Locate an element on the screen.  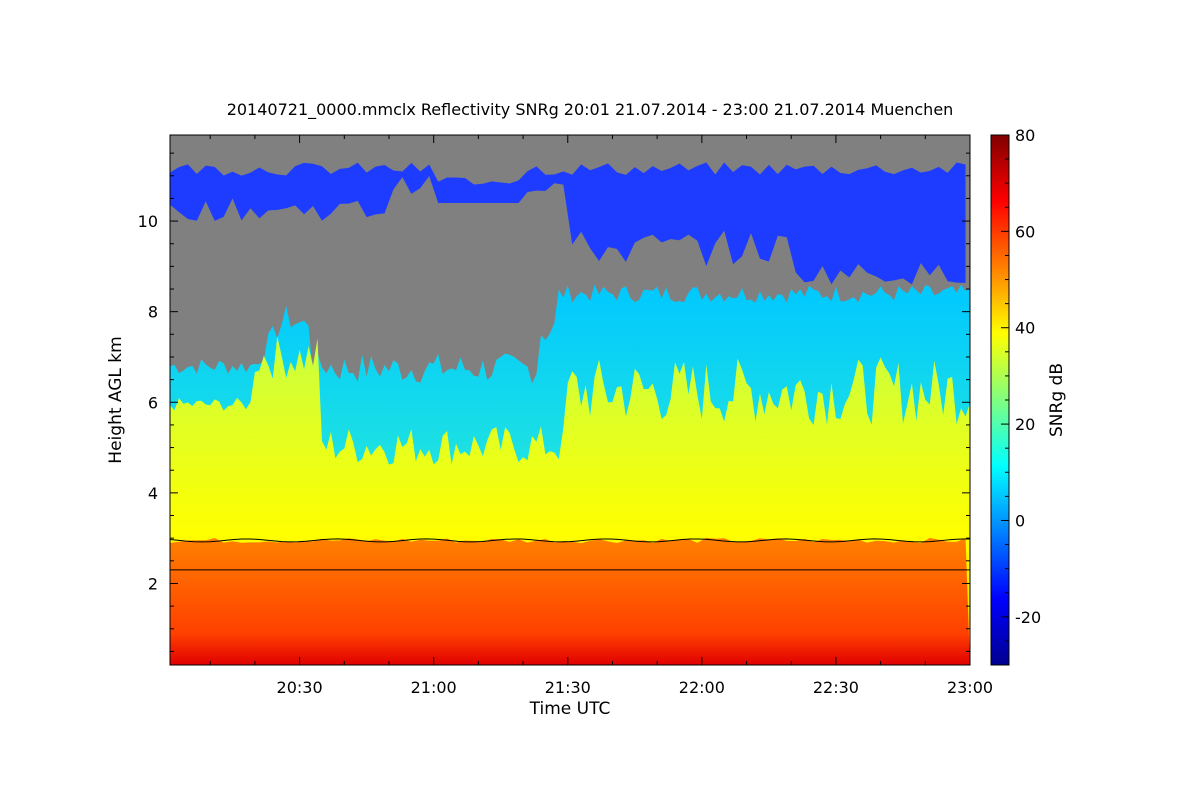
x-tick-label: 23:00 is located at coordinates (970, 687).